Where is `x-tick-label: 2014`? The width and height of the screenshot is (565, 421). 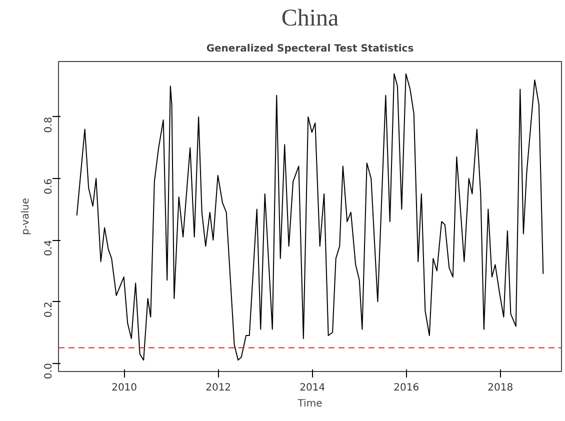
x-tick-label: 2014 is located at coordinates (313, 388).